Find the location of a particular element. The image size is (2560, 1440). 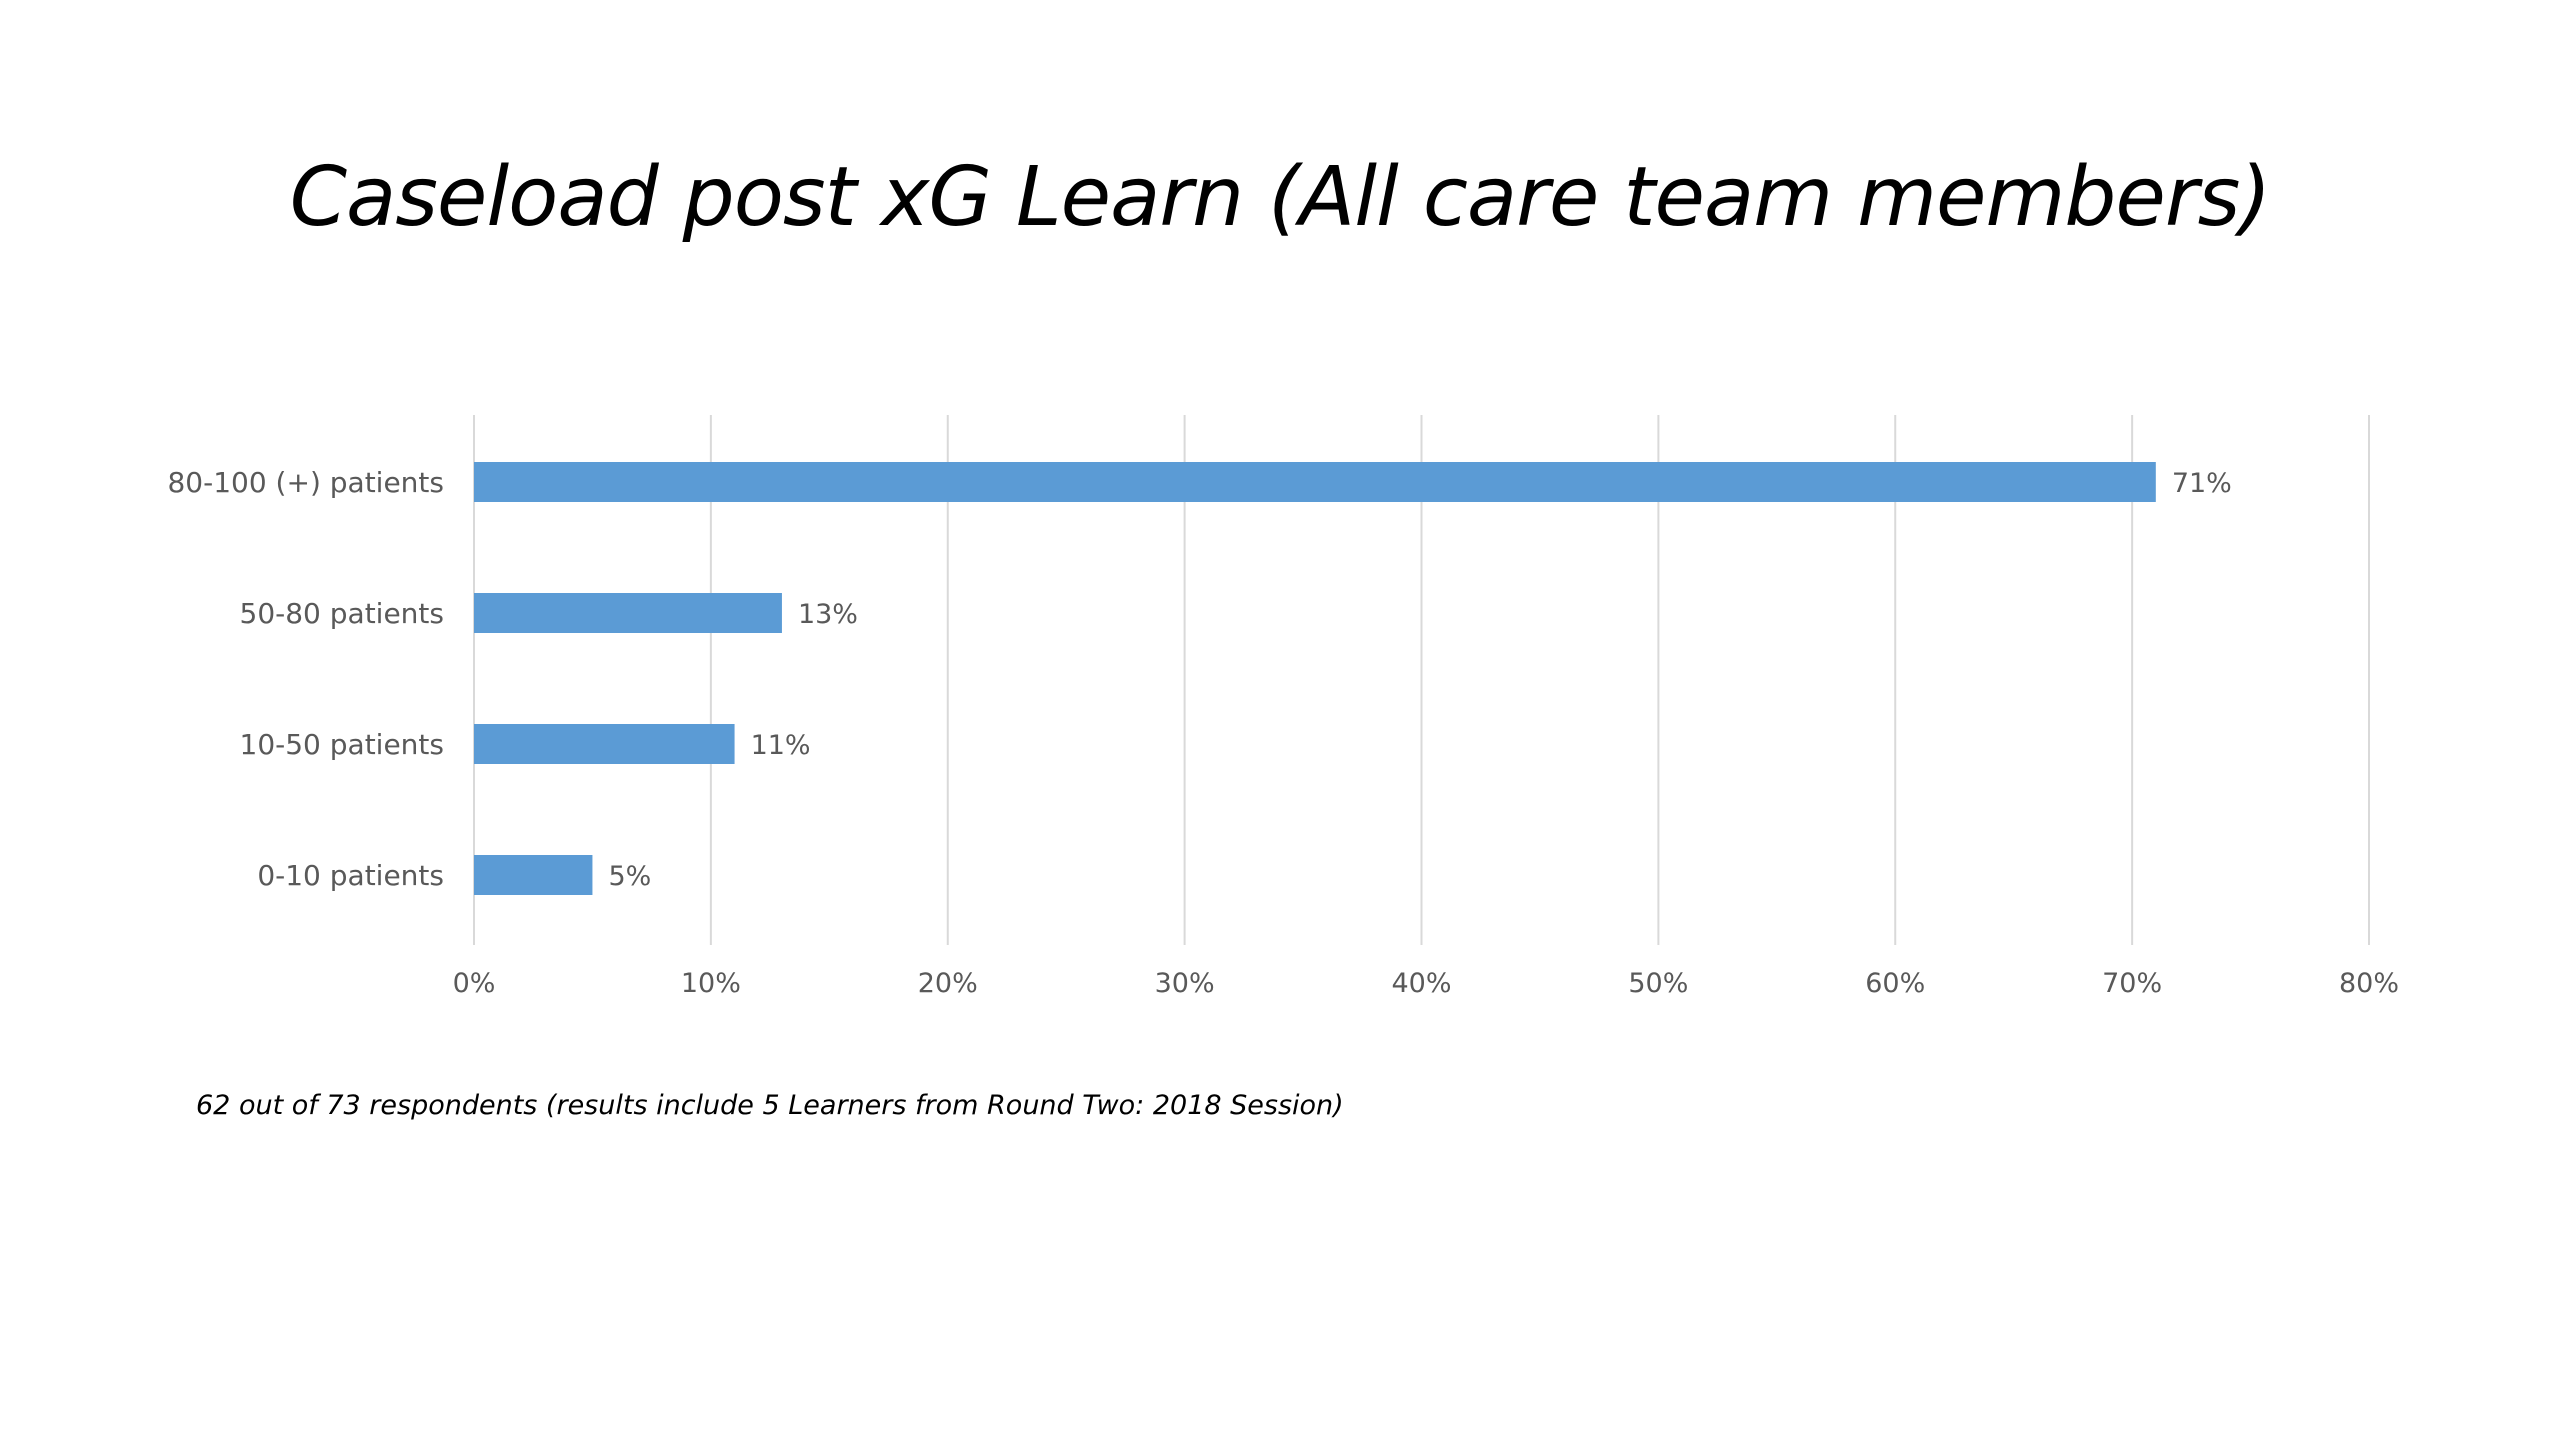

data-label: 11% is located at coordinates (781, 745).